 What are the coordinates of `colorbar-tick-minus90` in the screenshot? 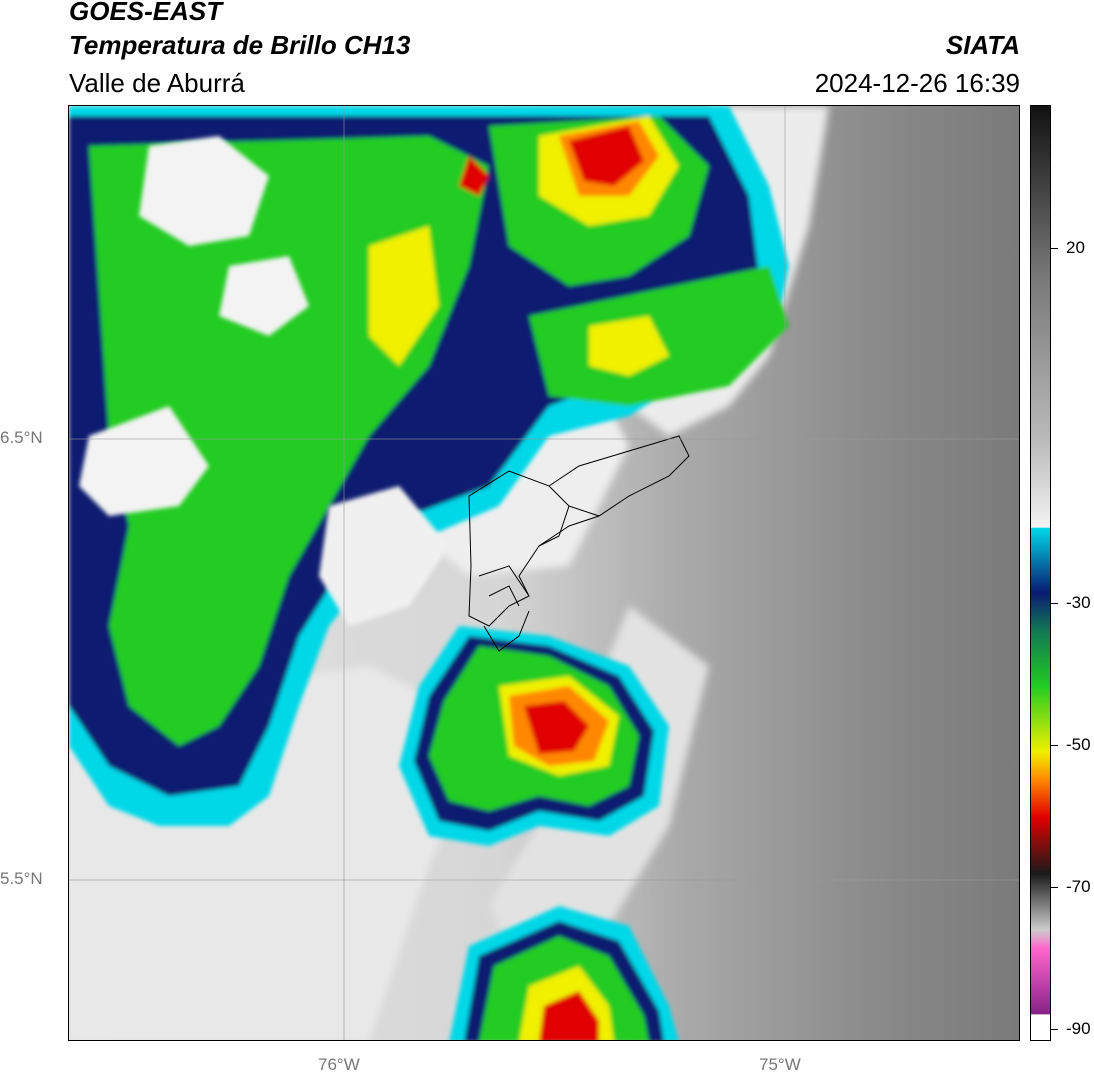 It's located at (1054, 1029).